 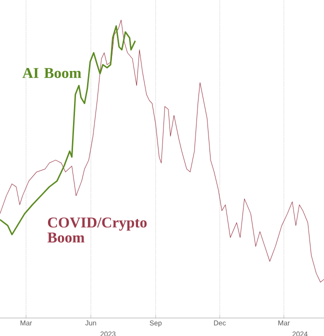 What do you see at coordinates (97, 230) in the screenshot?
I see `text: COVID/Crypto Boom` at bounding box center [97, 230].